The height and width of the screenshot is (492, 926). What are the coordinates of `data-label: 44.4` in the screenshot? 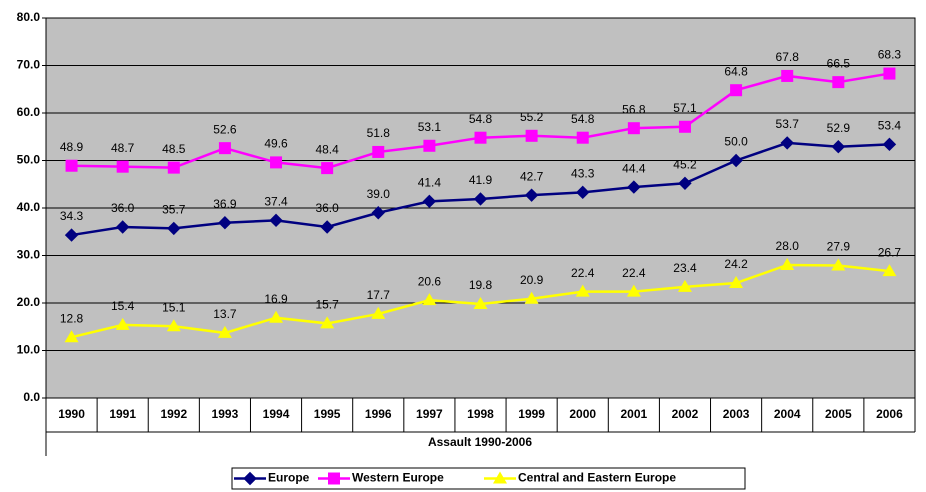 It's located at (634, 168).